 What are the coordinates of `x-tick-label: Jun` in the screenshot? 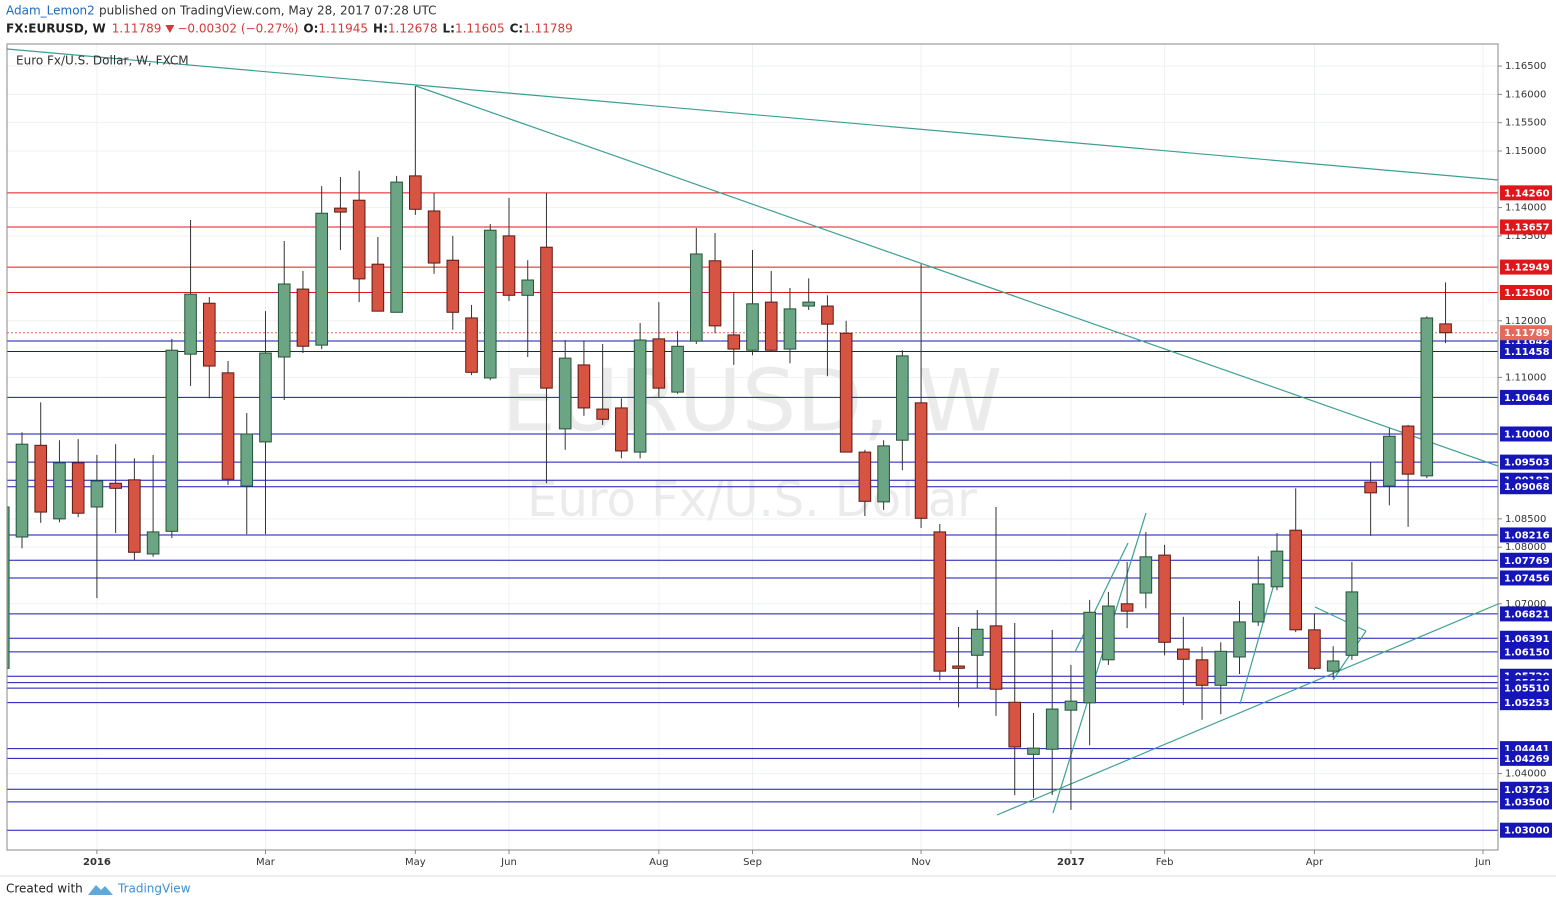 It's located at (1482, 862).